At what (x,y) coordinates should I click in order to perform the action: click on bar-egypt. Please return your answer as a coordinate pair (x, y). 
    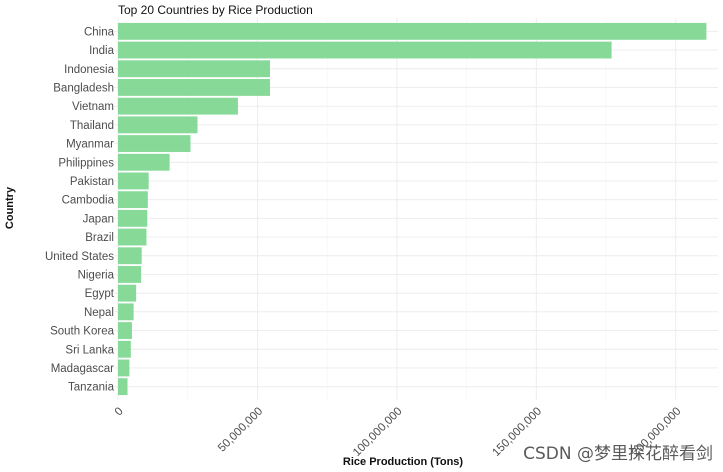
    Looking at the image, I should click on (127, 293).